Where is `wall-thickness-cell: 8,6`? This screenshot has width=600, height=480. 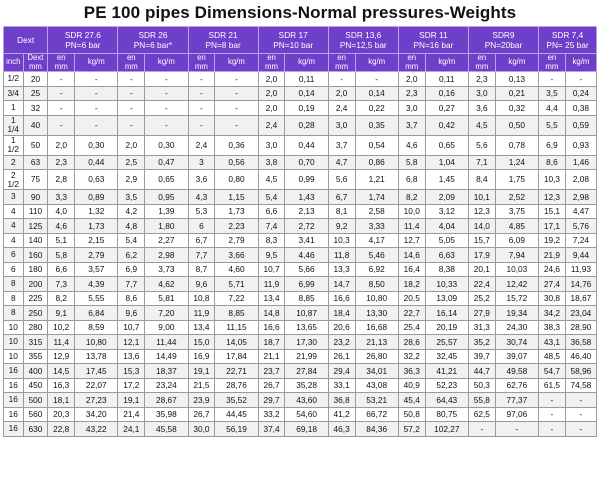
wall-thickness-cell: 8,6 is located at coordinates (552, 162).